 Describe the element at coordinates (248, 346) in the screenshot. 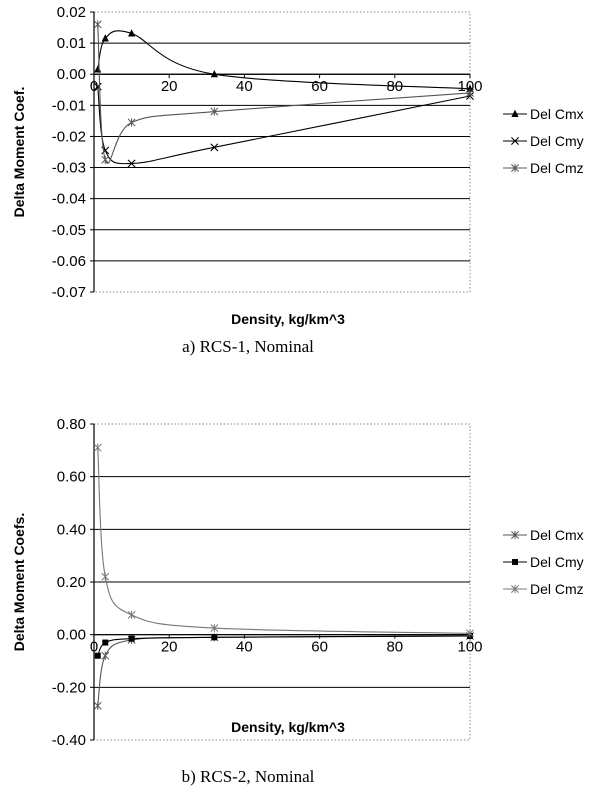

I see `chart-1-caption: a) RCS-1, Nominal` at that location.